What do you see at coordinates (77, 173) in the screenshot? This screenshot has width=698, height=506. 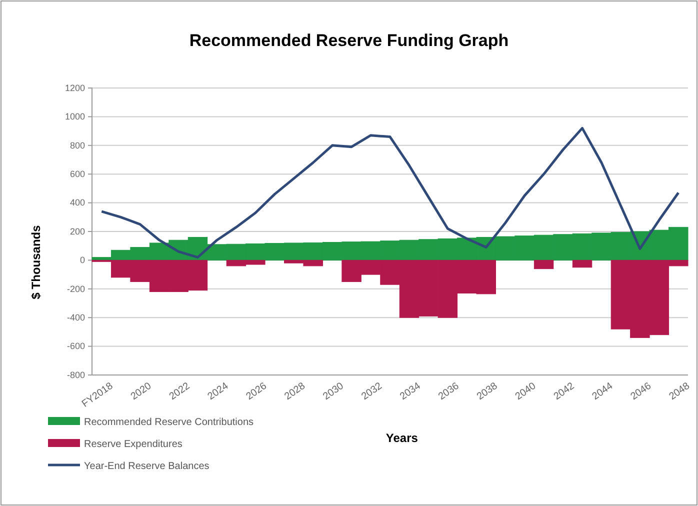 I see `y-tick-label: 600` at bounding box center [77, 173].